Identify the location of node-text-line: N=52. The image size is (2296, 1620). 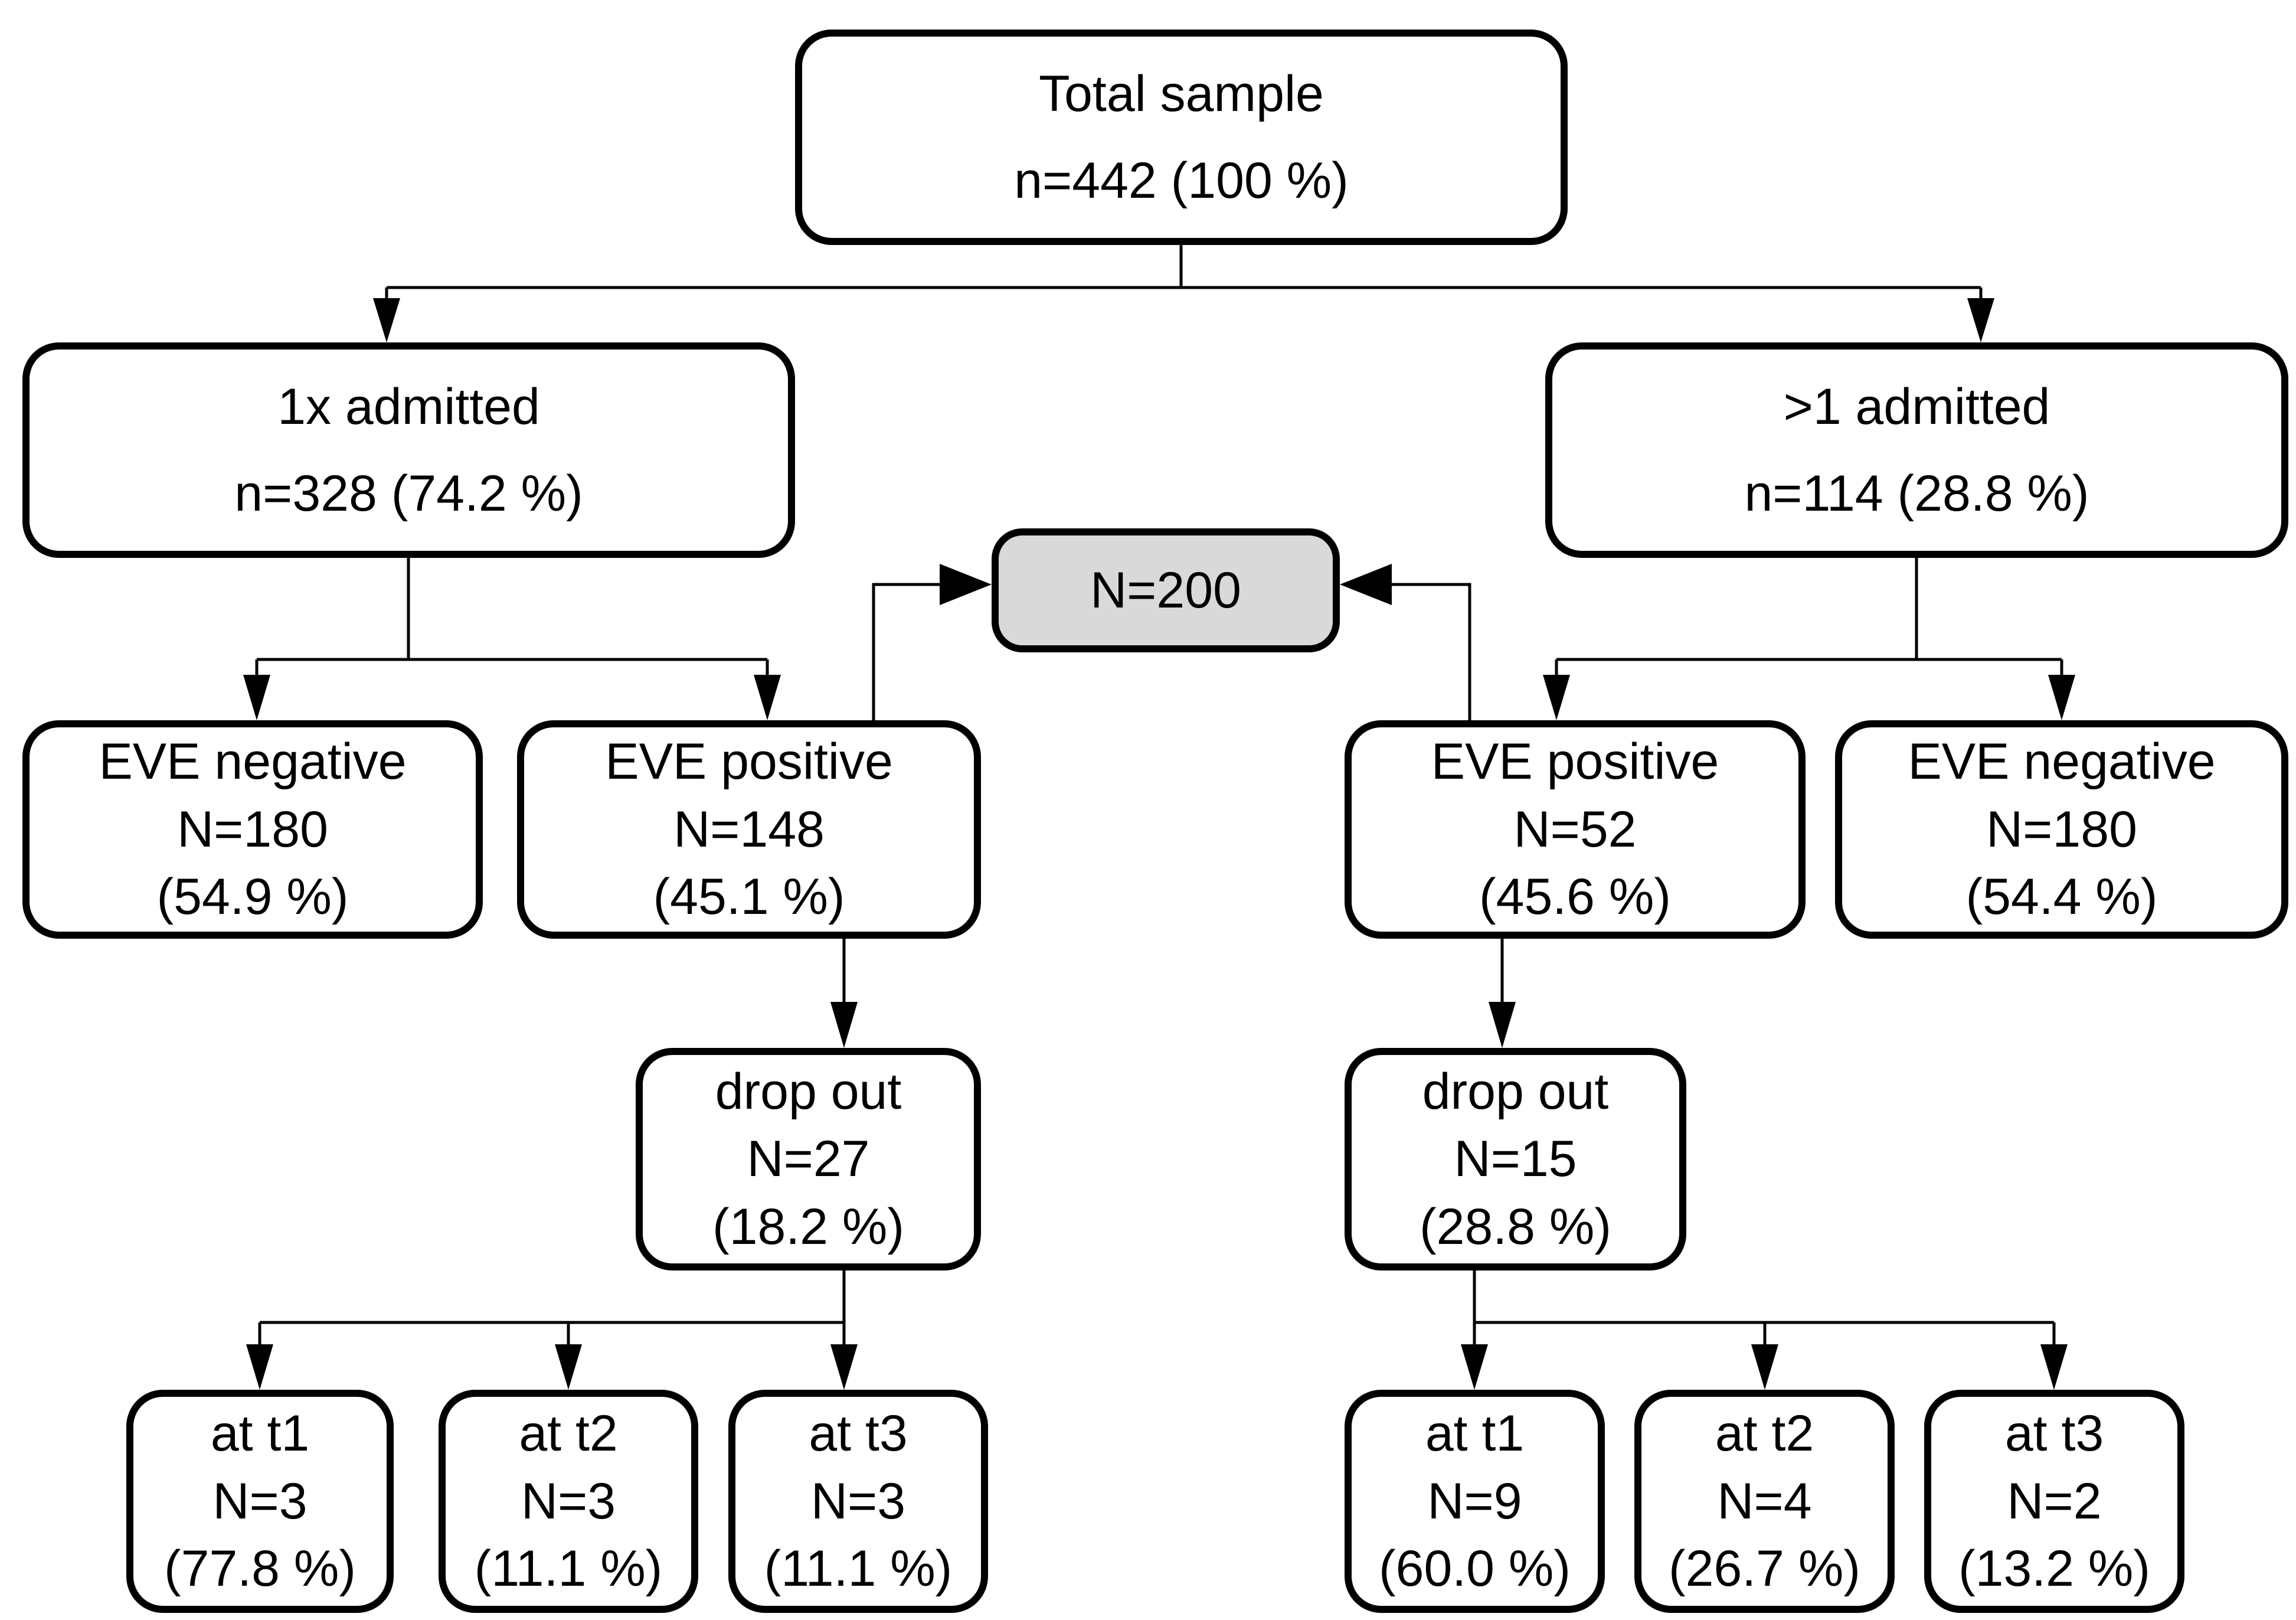
(1575, 830).